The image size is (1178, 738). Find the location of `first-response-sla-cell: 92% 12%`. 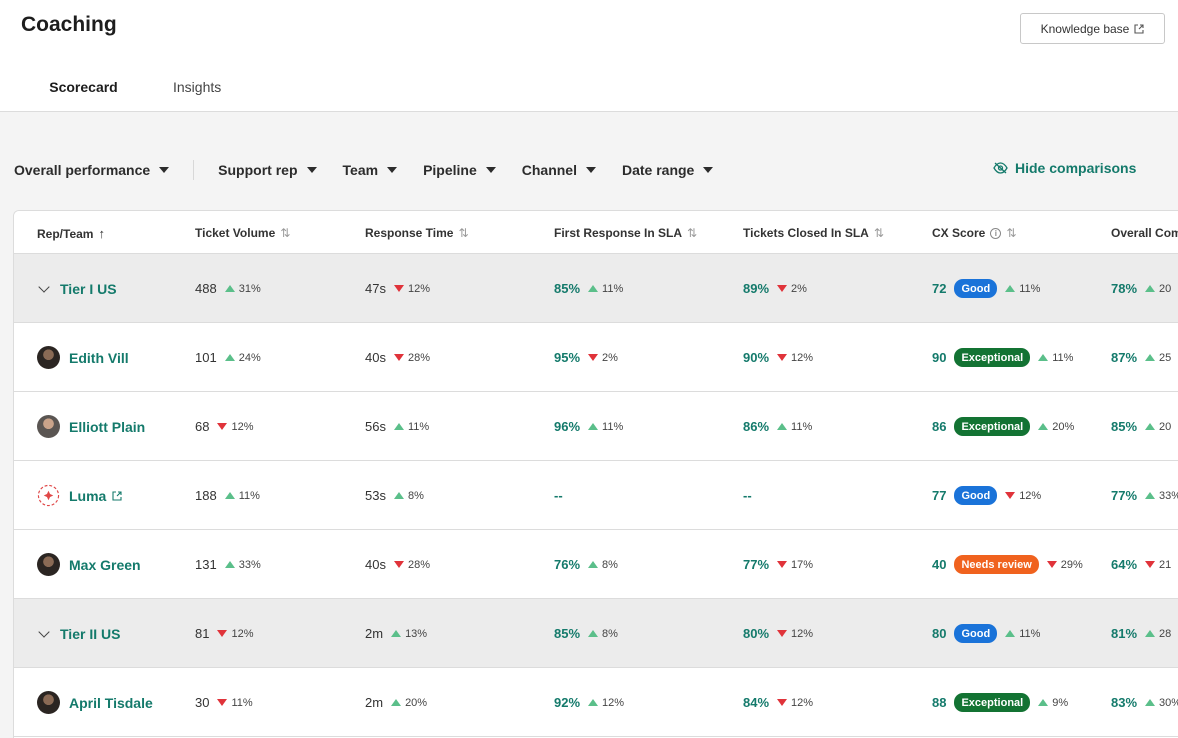

first-response-sla-cell: 92% 12% is located at coordinates (589, 702).